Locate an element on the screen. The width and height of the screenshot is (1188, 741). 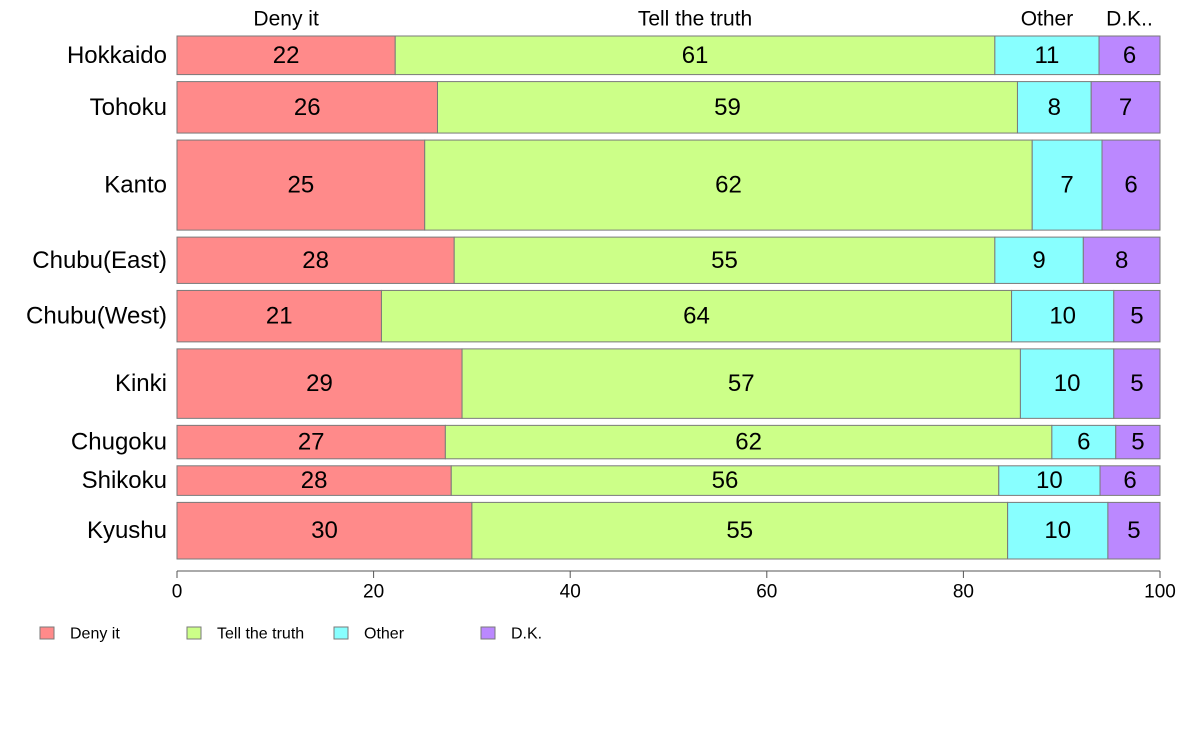
x-tick-label: 40 is located at coordinates (570, 592).